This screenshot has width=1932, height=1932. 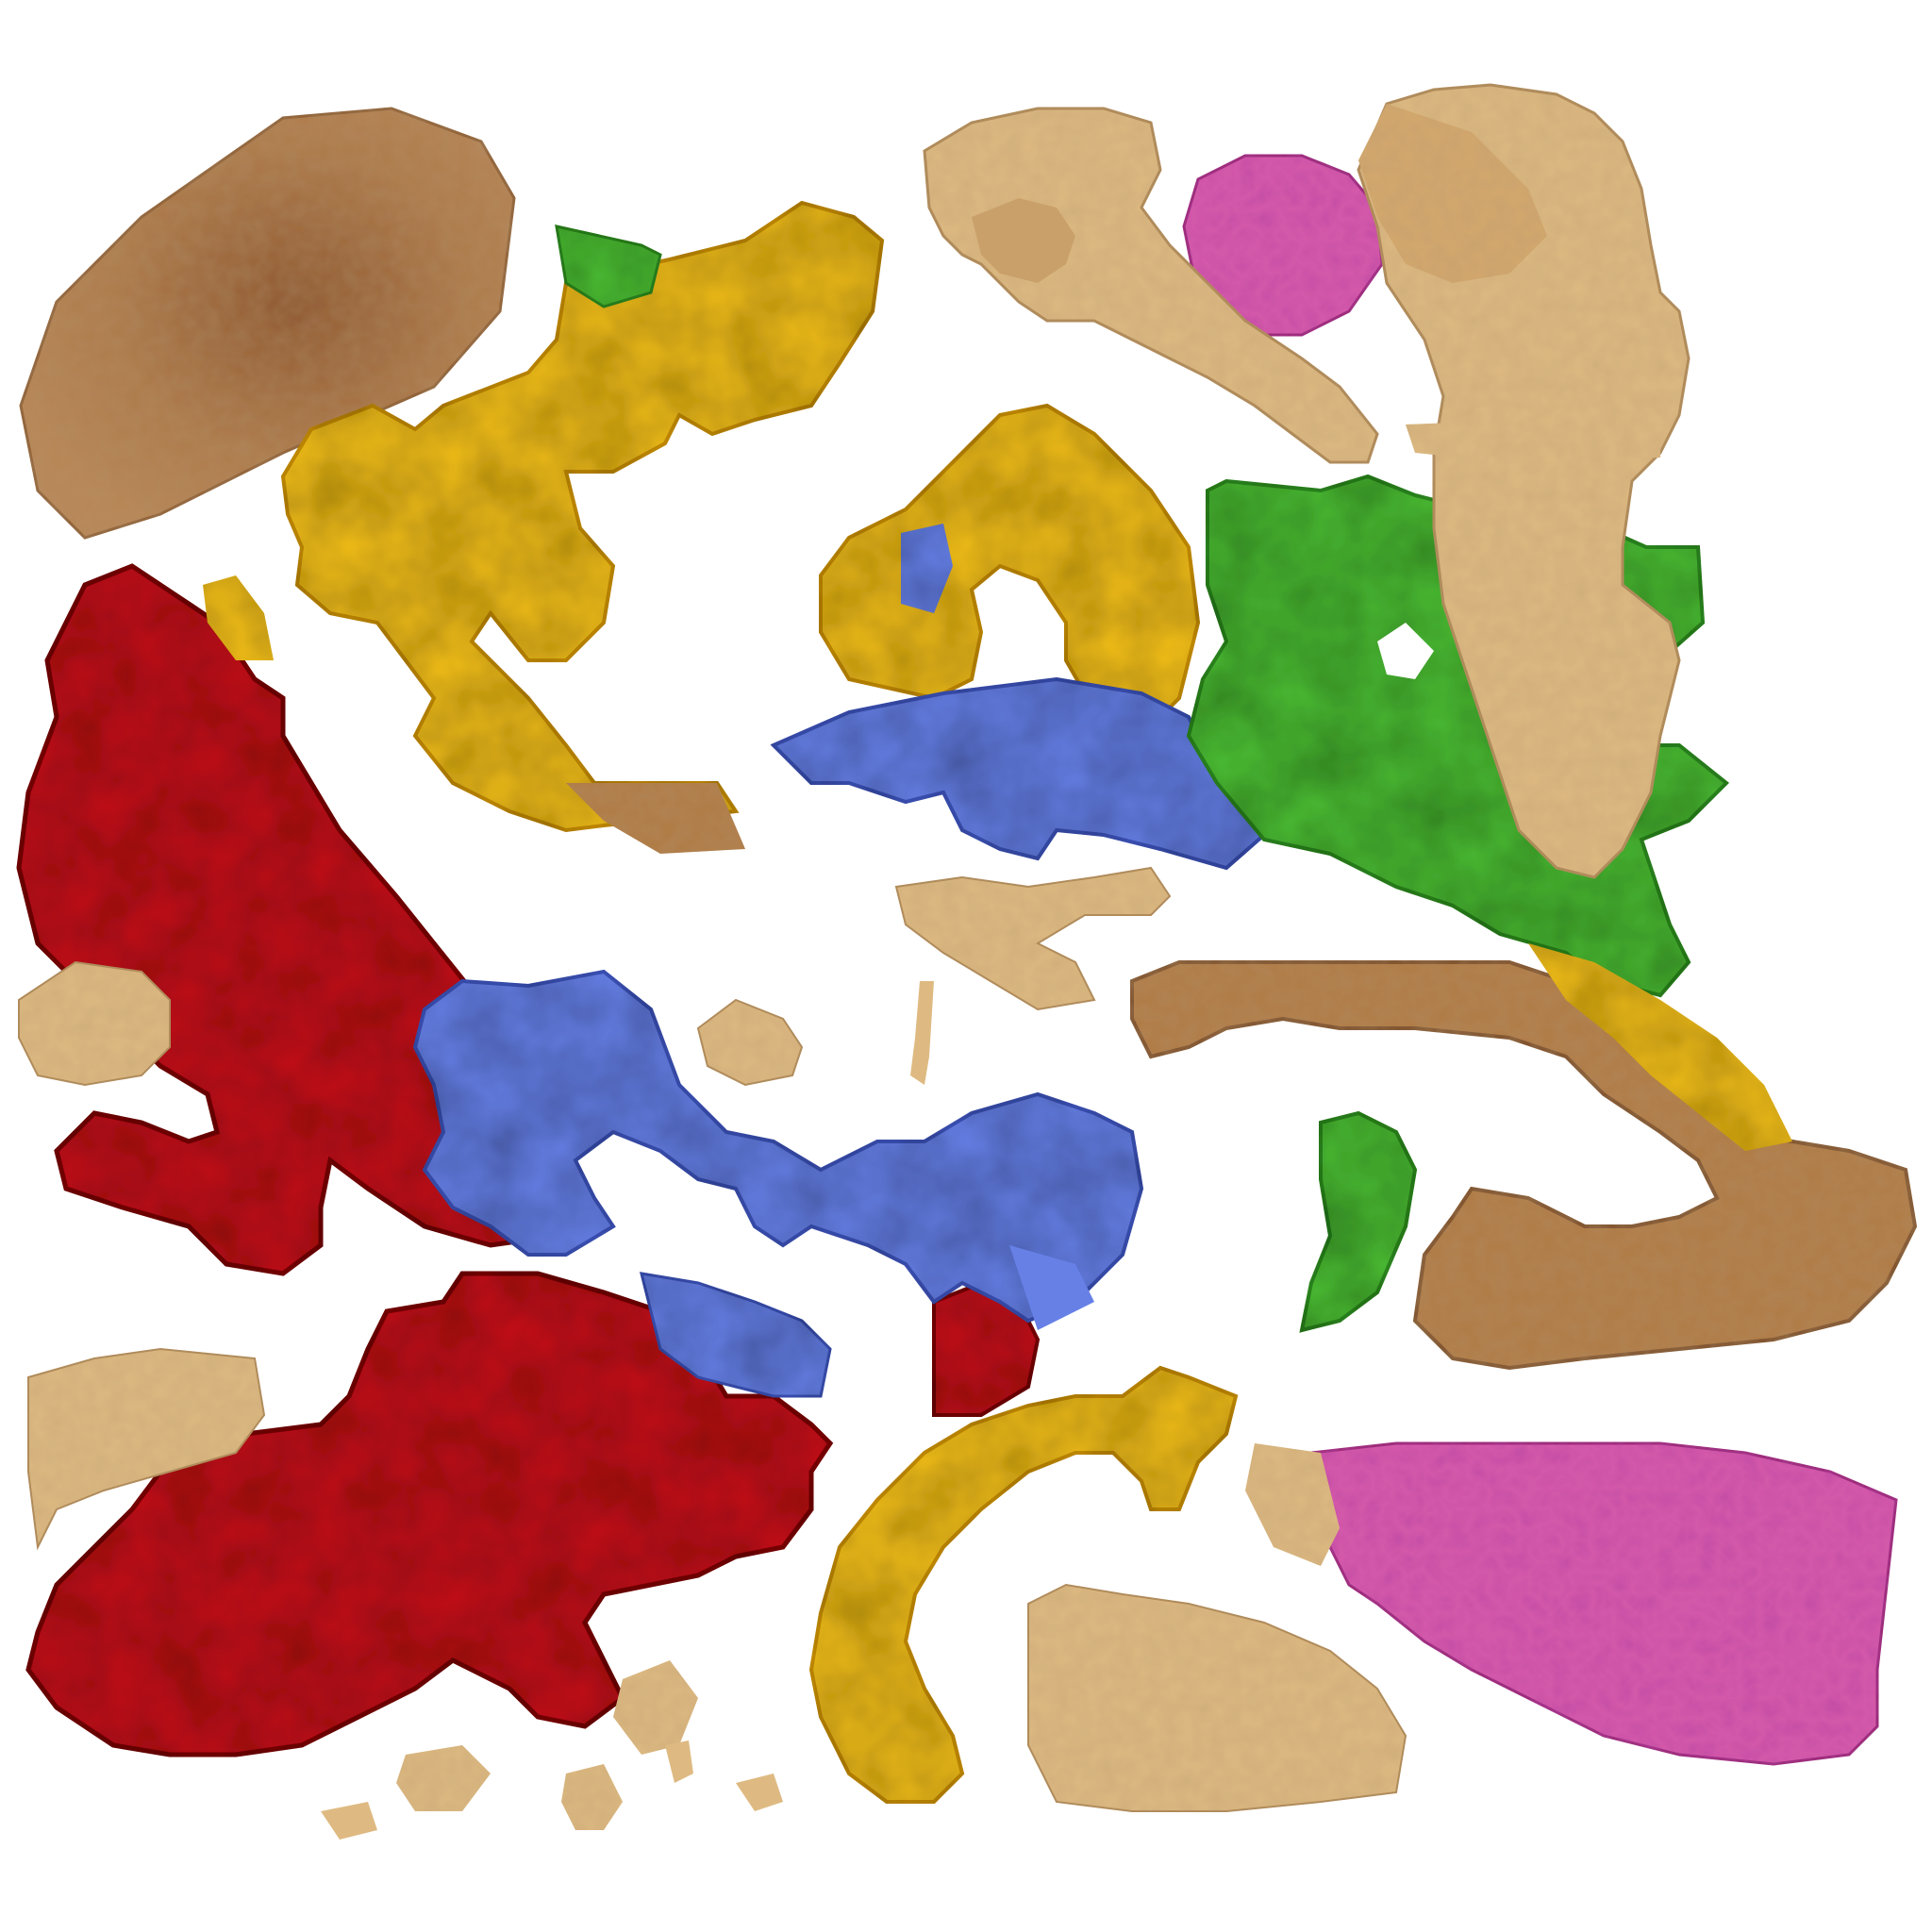 What do you see at coordinates (533, 1514) in the screenshot?
I see `red-lower-lobe-piece` at bounding box center [533, 1514].